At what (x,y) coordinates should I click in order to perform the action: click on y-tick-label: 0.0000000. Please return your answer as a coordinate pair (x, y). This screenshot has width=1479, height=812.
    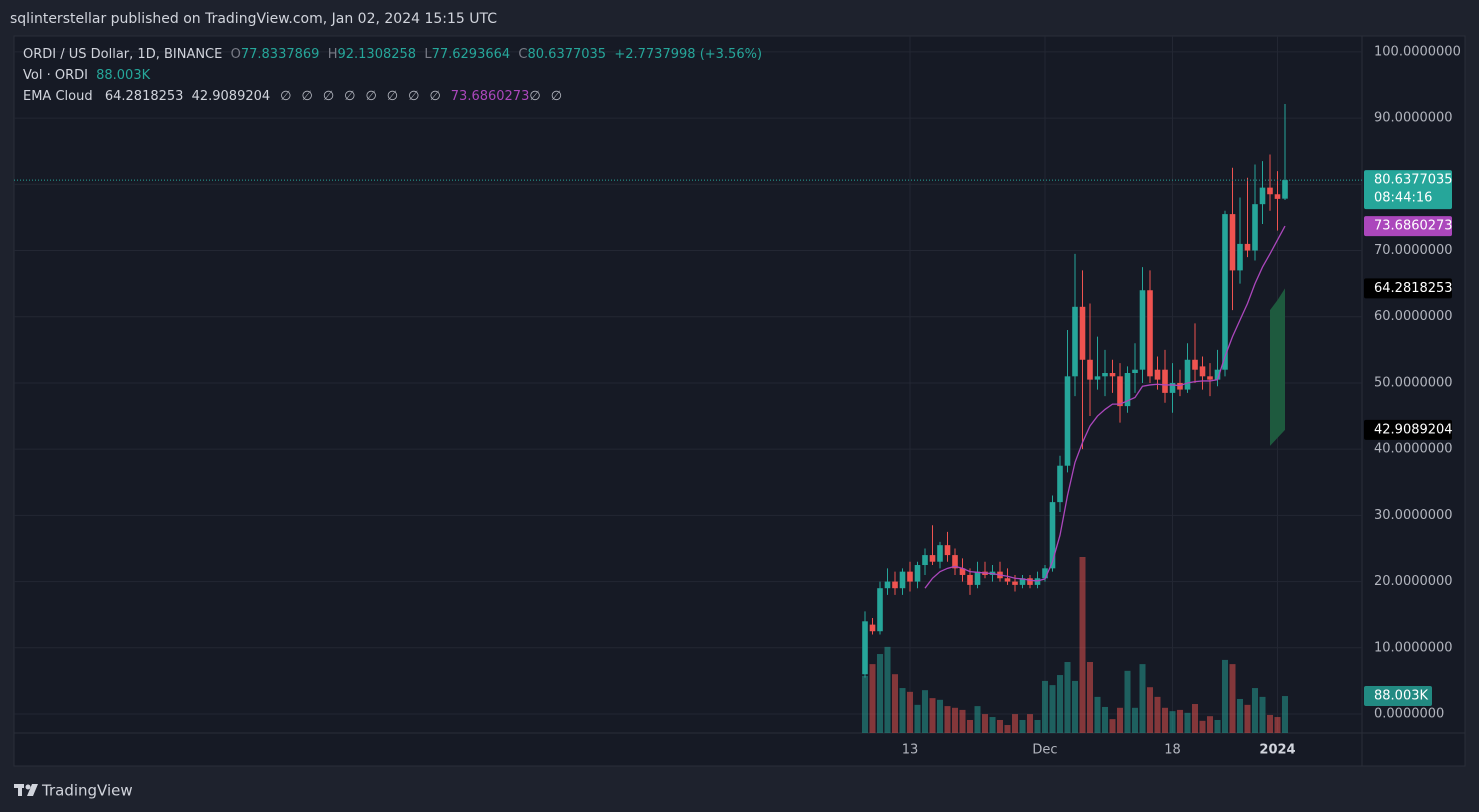
    Looking at the image, I should click on (1409, 713).